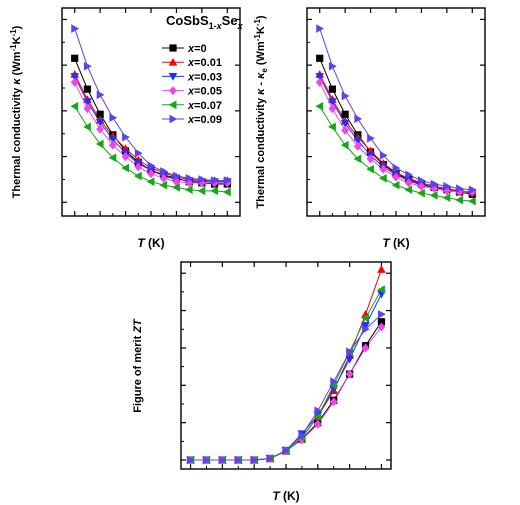 This screenshot has height=505, width=520. What do you see at coordinates (208, 92) in the screenshot?
I see `legend-label-value: =0.05` at bounding box center [208, 92].